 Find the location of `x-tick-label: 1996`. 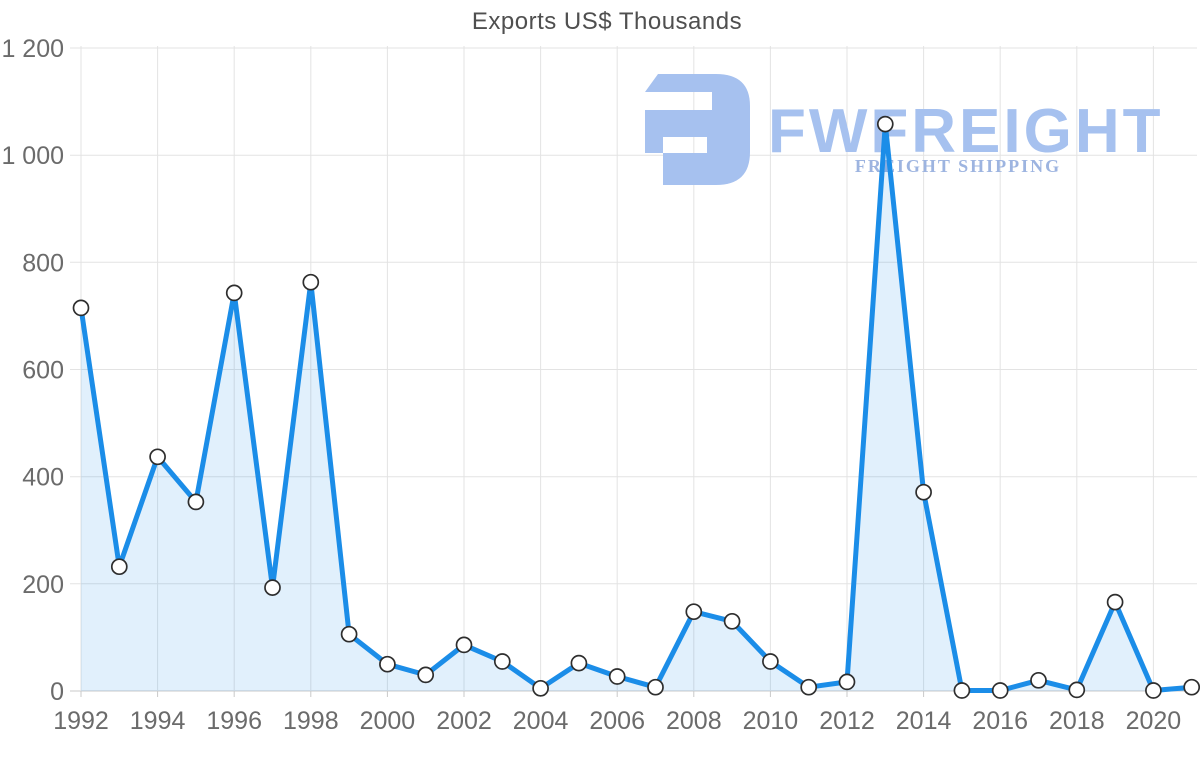

x-tick-label: 1996 is located at coordinates (234, 721).